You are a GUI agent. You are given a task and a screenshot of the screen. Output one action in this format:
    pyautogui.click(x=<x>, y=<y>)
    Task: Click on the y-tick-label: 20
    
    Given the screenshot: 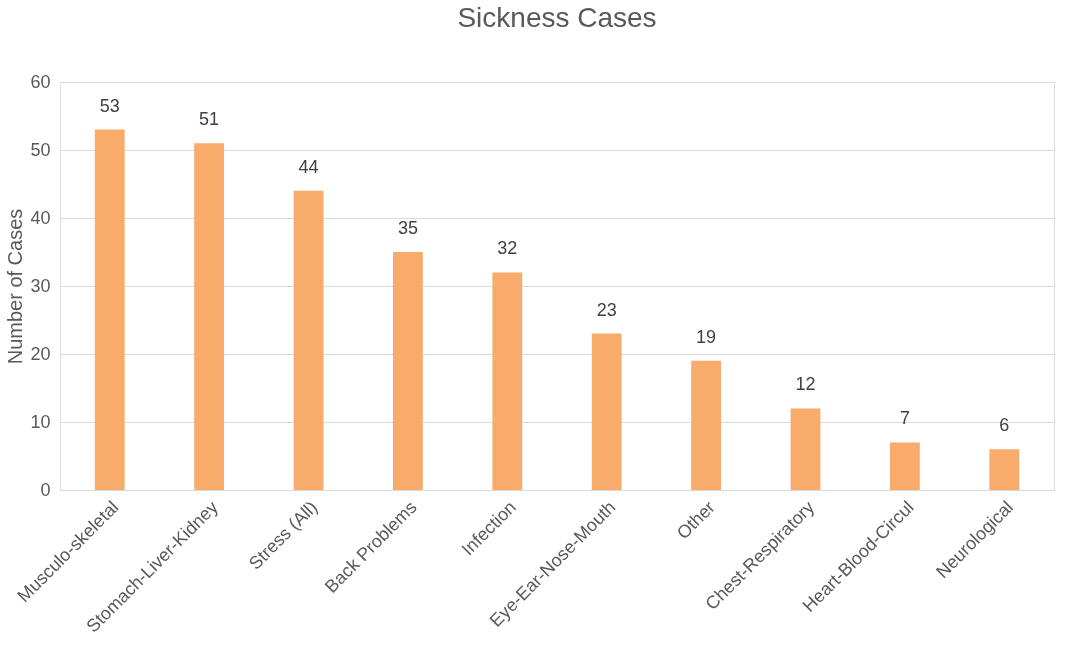 What is the action you would take?
    pyautogui.click(x=40, y=353)
    